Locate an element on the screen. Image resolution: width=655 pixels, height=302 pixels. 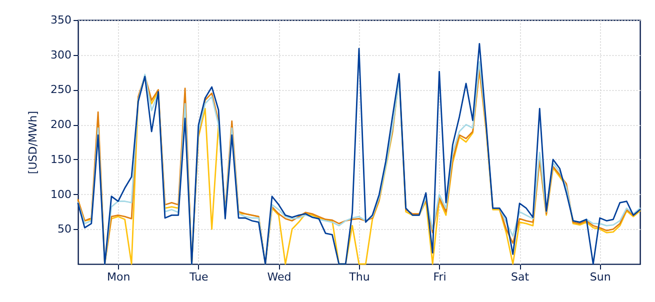
x-tick-label: Thu is located at coordinates (359, 277).